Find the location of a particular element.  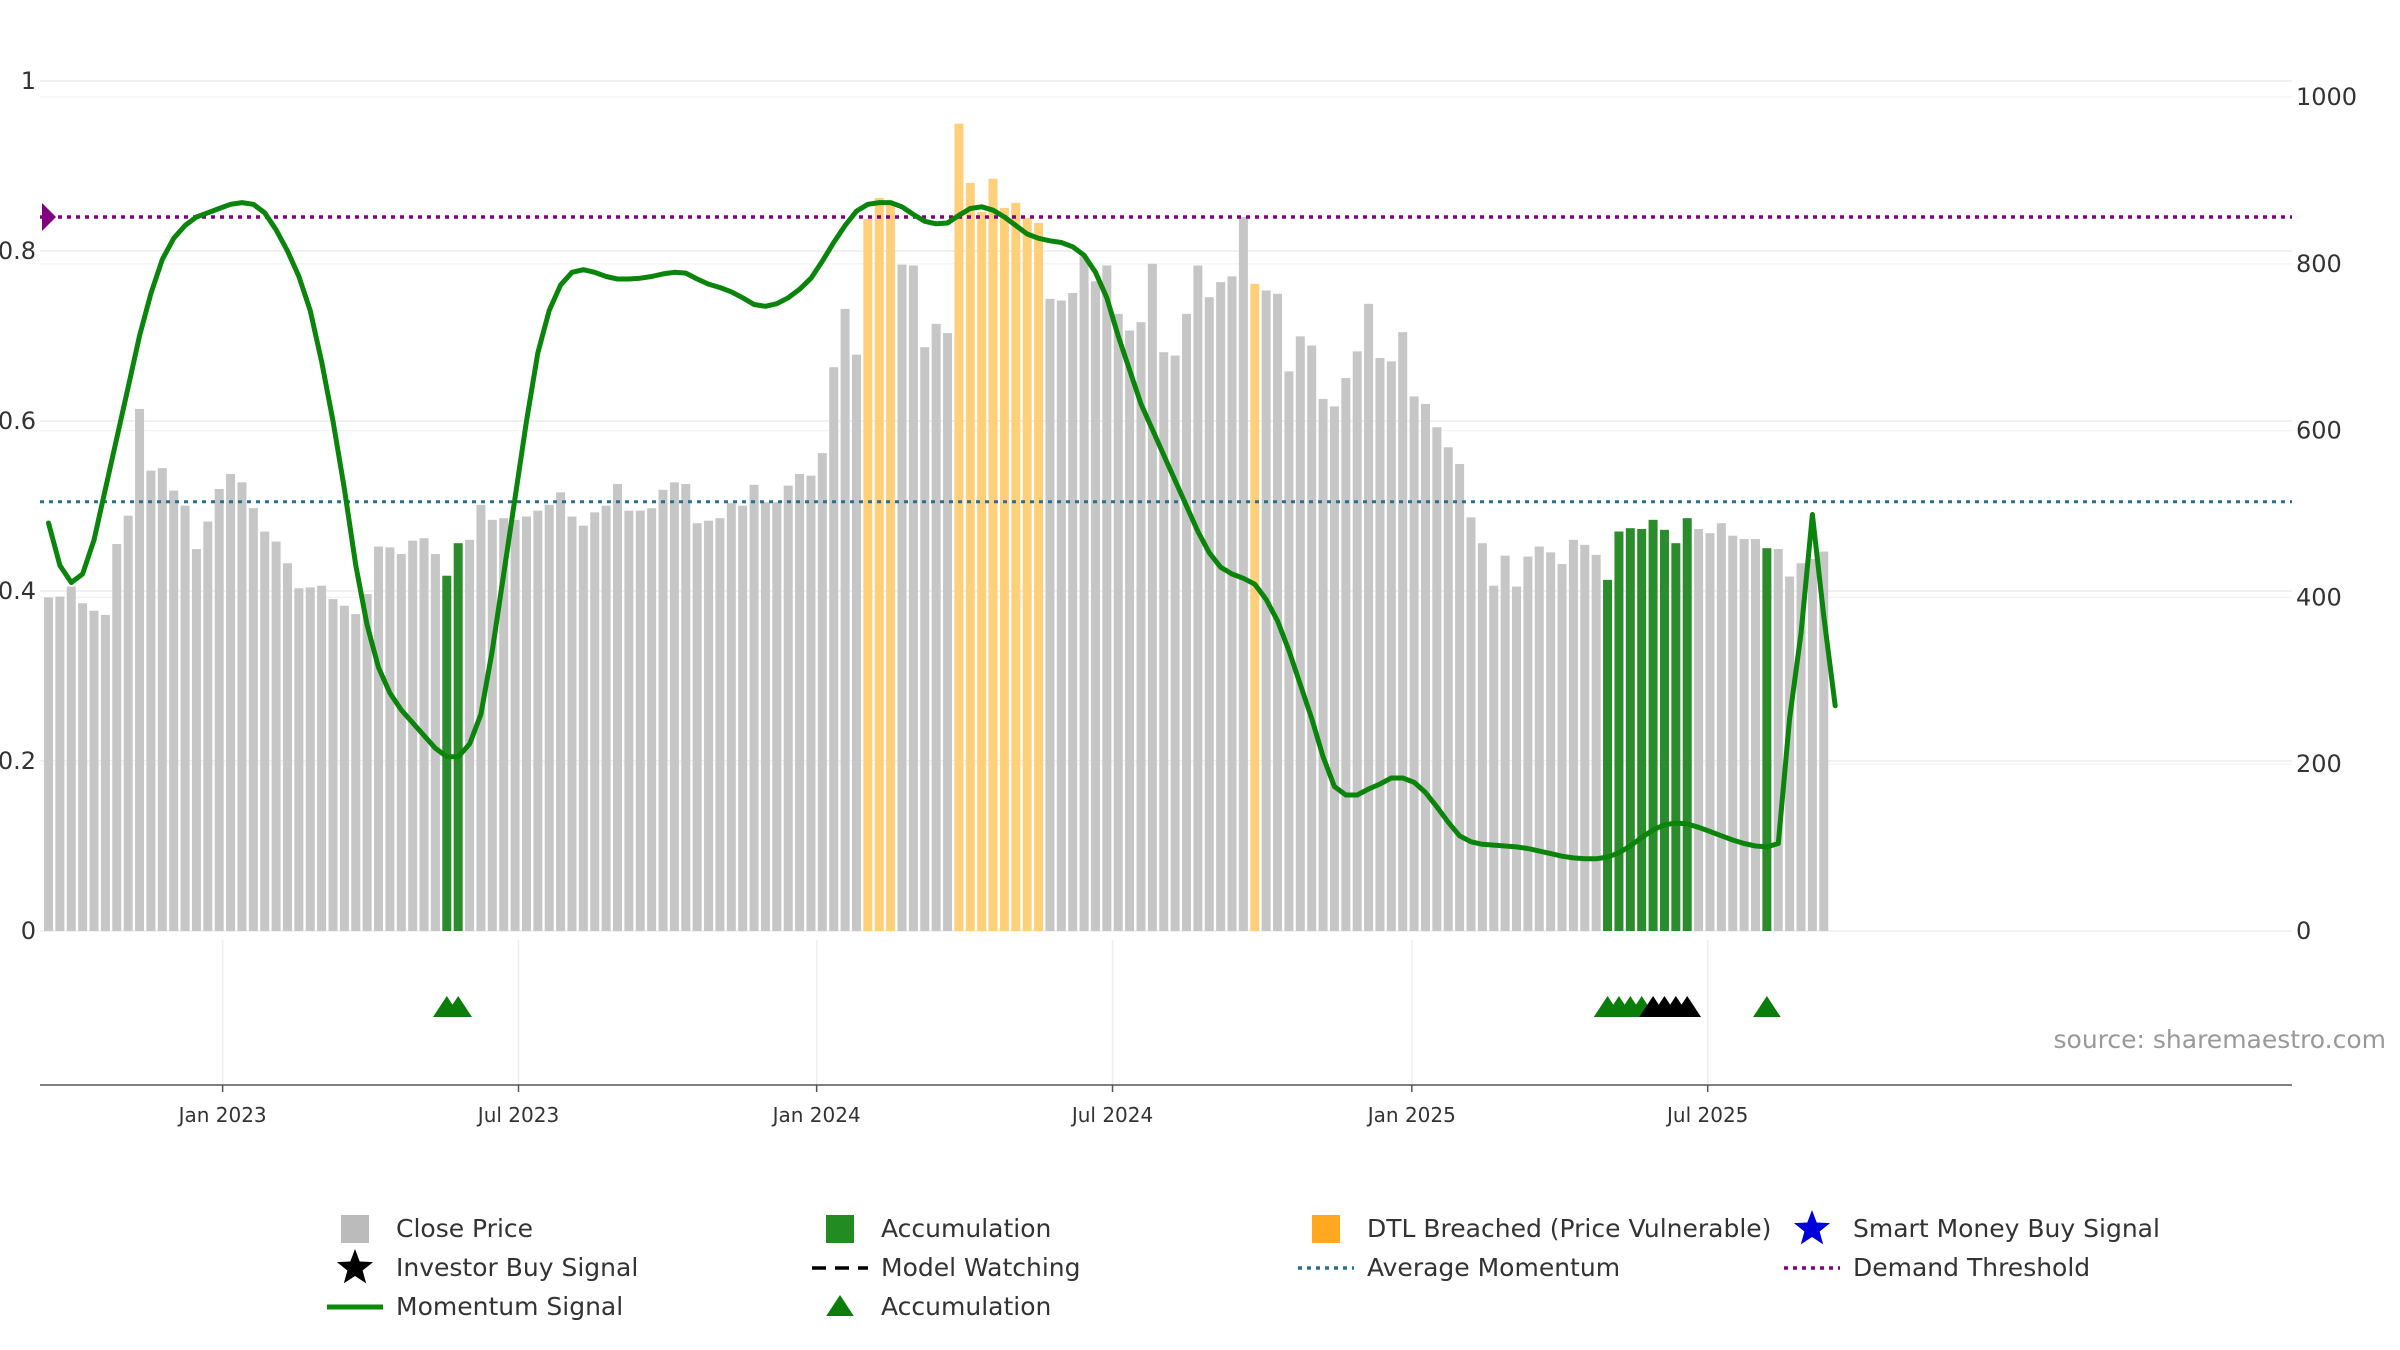

legend-label: Average Momentum is located at coordinates (1493, 1267).